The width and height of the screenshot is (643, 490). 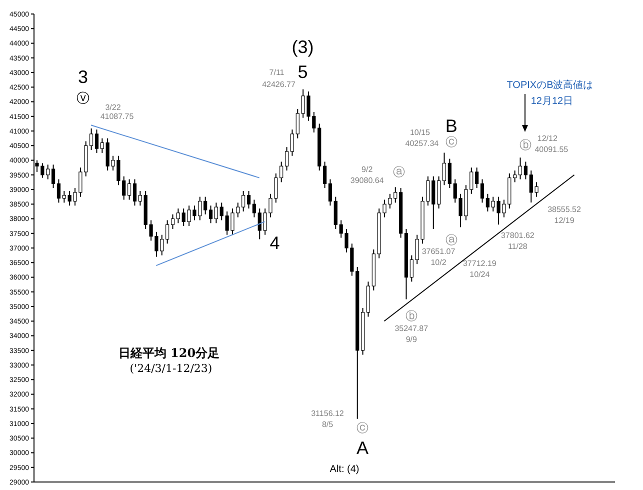 I want to click on annotation: 9/2, so click(x=367, y=169).